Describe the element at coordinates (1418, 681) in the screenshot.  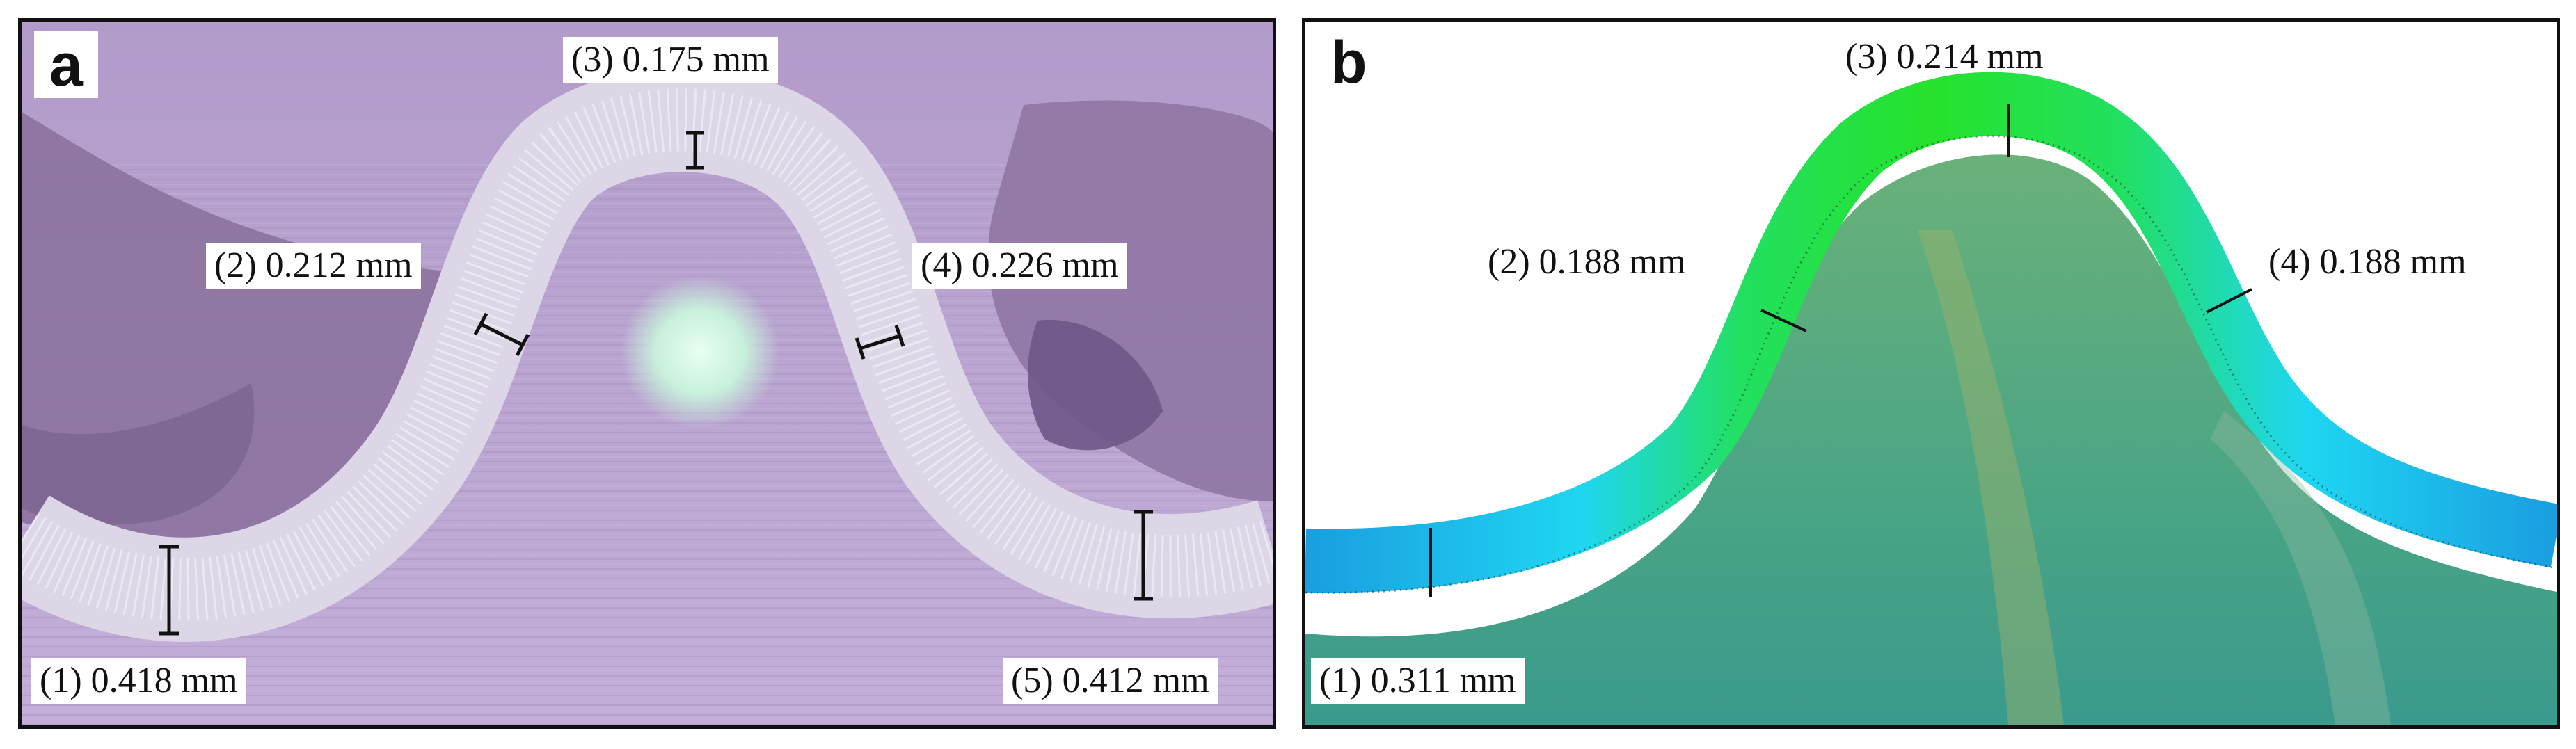
I see `measurement-label-1: (1) 0.311 mm` at that location.